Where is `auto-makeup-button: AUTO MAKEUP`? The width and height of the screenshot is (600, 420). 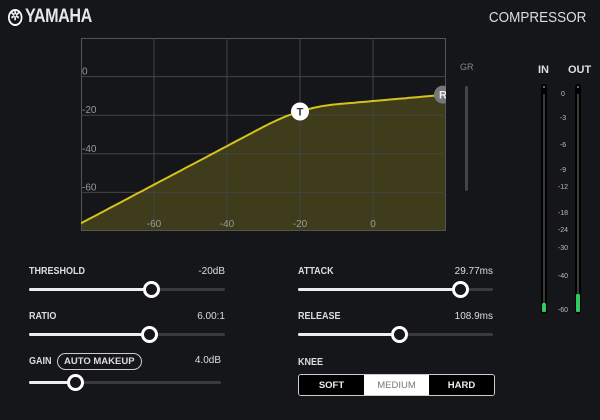
auto-makeup-button: AUTO MAKEUP is located at coordinates (99, 361).